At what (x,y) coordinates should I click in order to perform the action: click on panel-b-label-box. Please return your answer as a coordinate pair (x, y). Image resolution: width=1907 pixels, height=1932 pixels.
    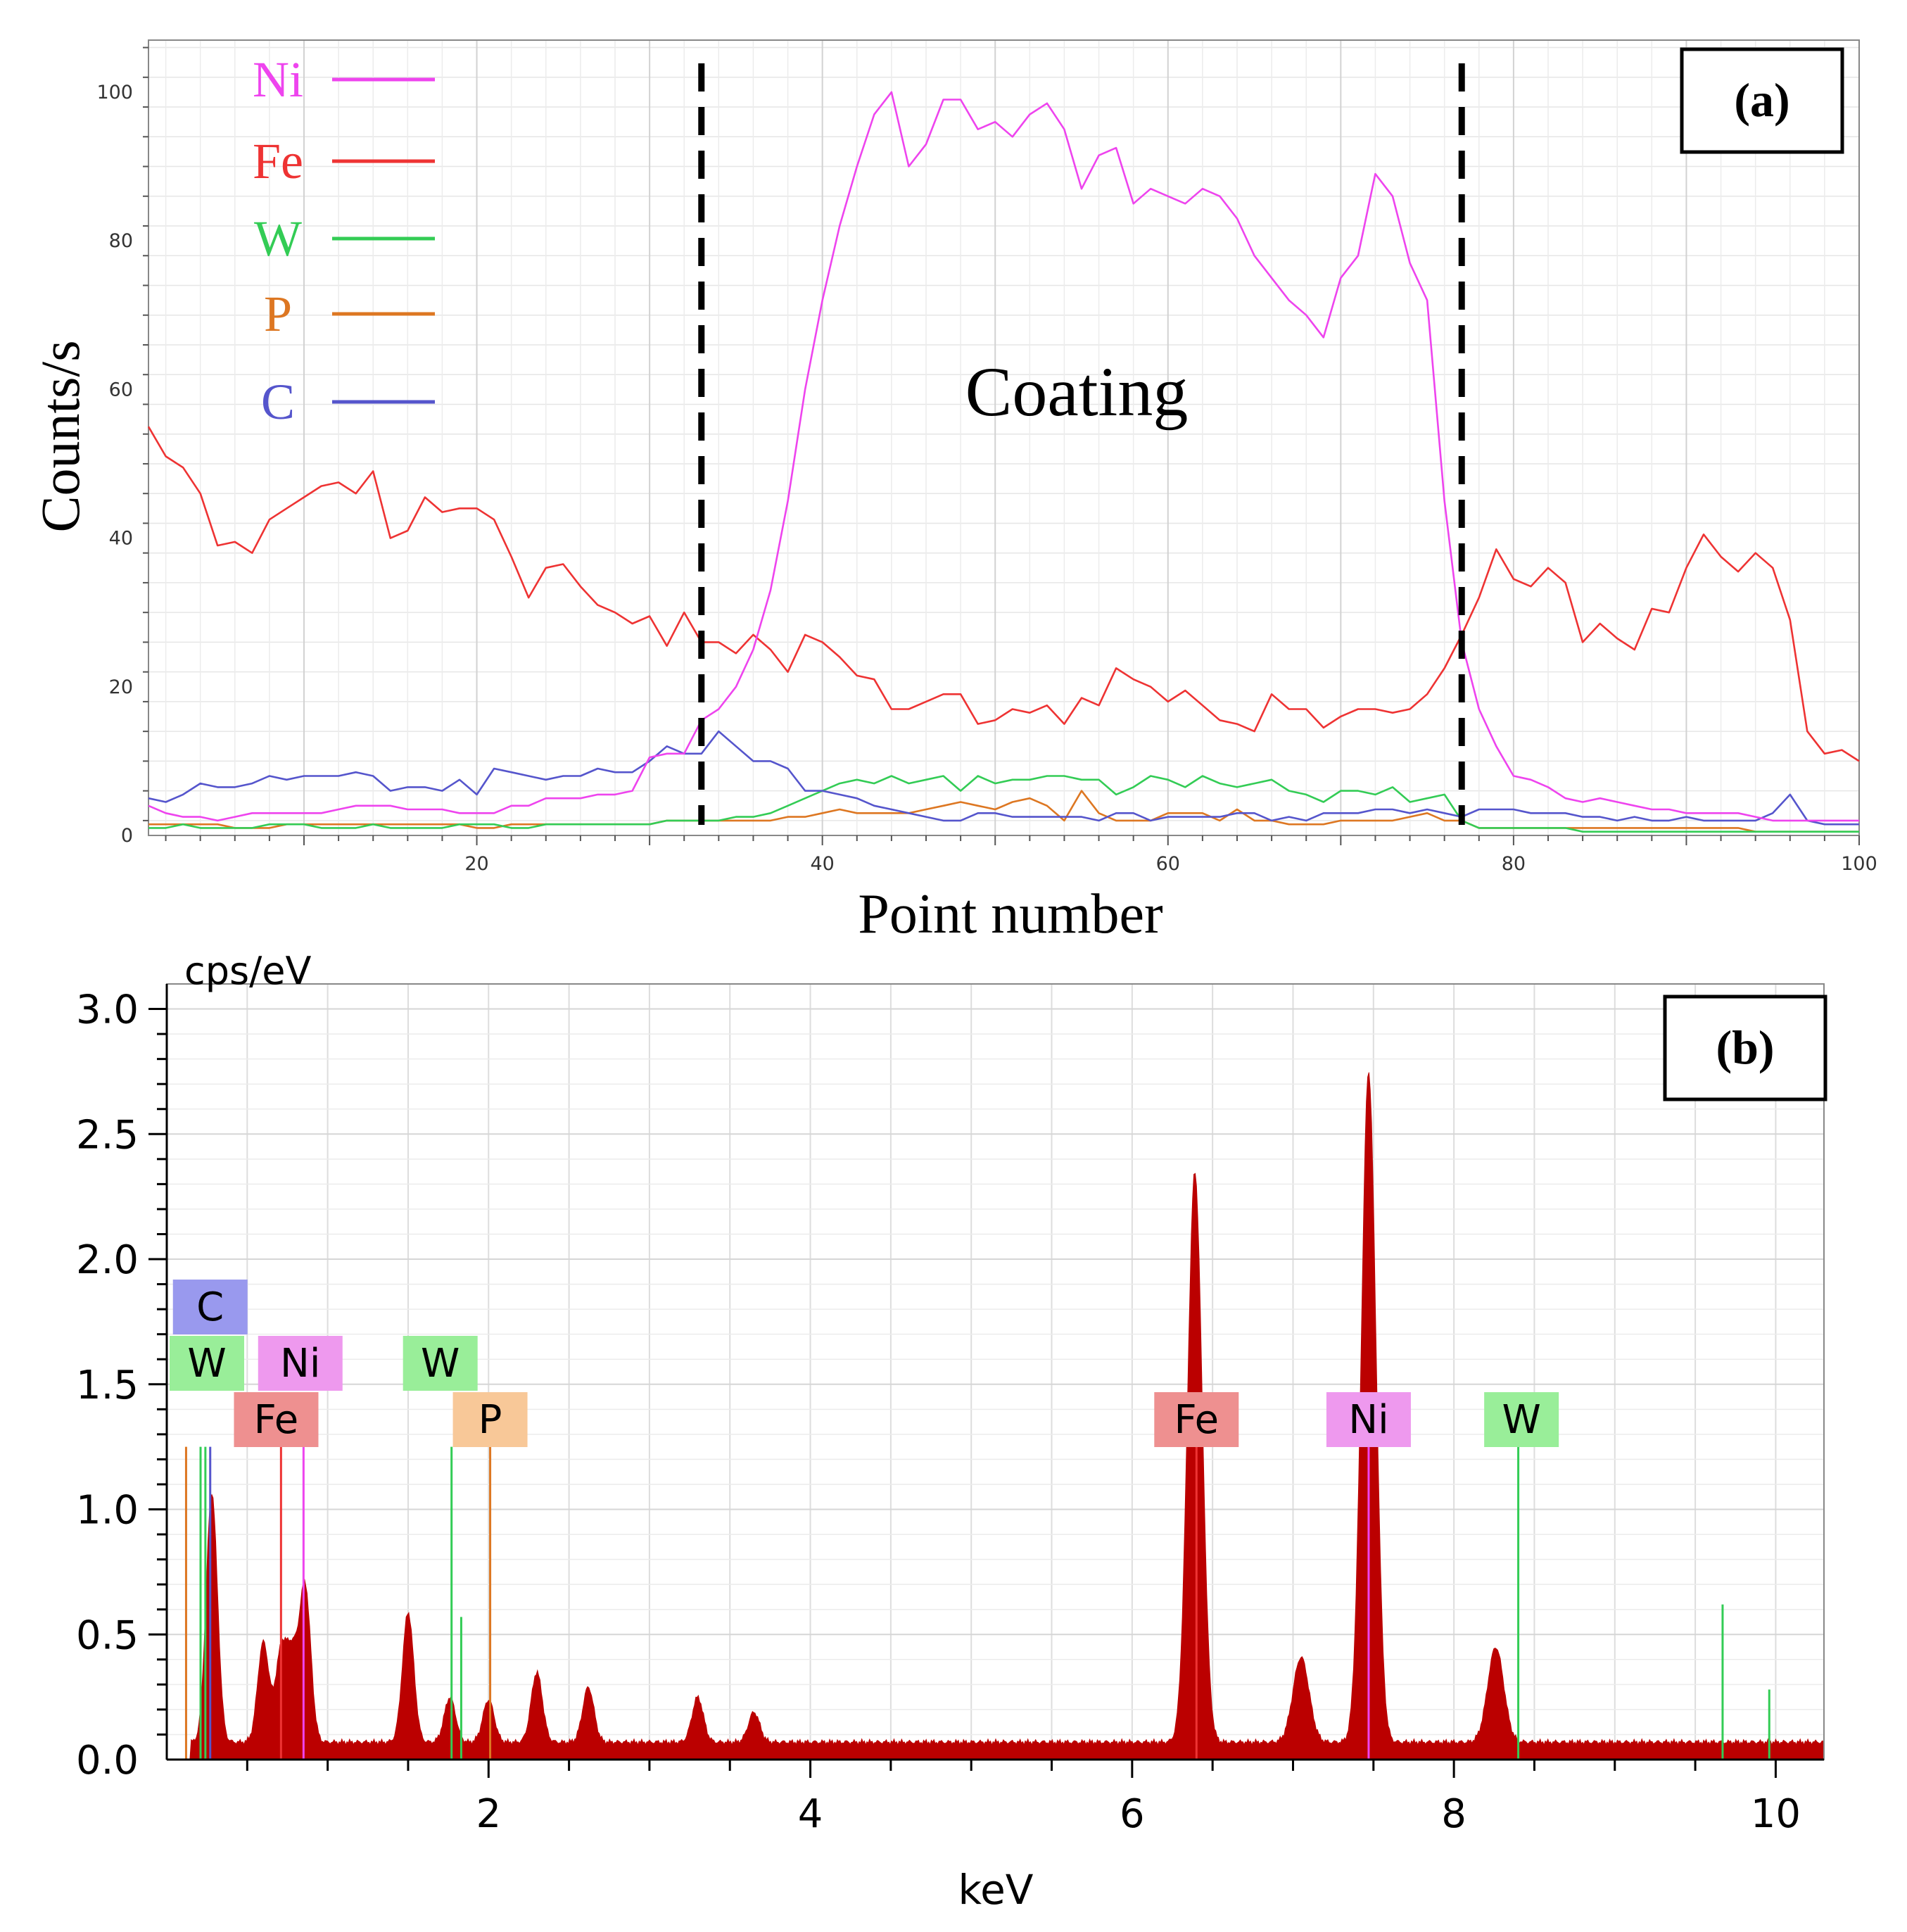
    Looking at the image, I should click on (1745, 1048).